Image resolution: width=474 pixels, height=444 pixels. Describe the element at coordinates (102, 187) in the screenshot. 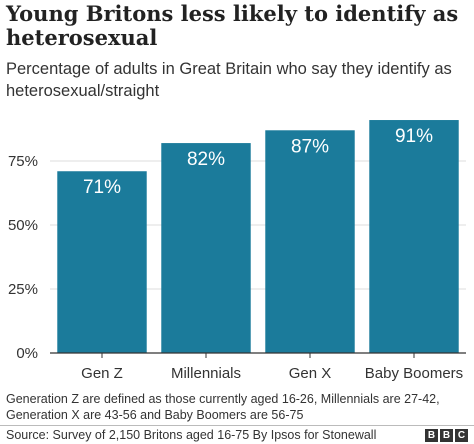

I see `data-label: 71%` at that location.